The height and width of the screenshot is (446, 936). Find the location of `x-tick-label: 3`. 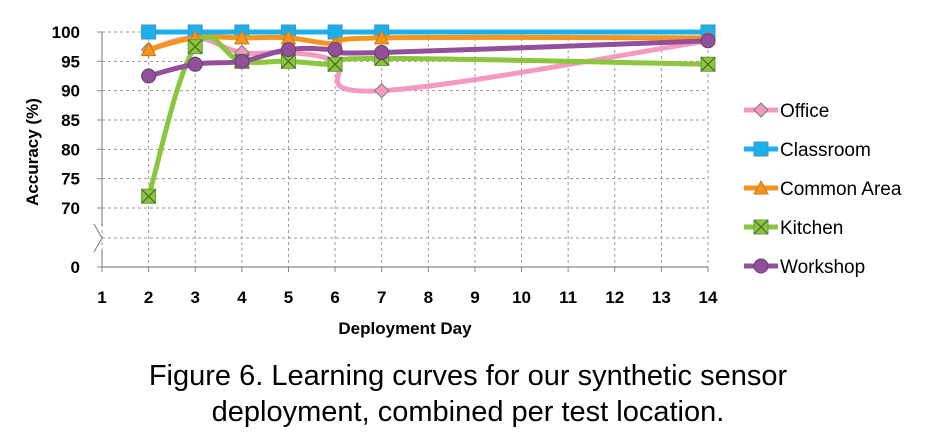

x-tick-label: 3 is located at coordinates (194, 297).